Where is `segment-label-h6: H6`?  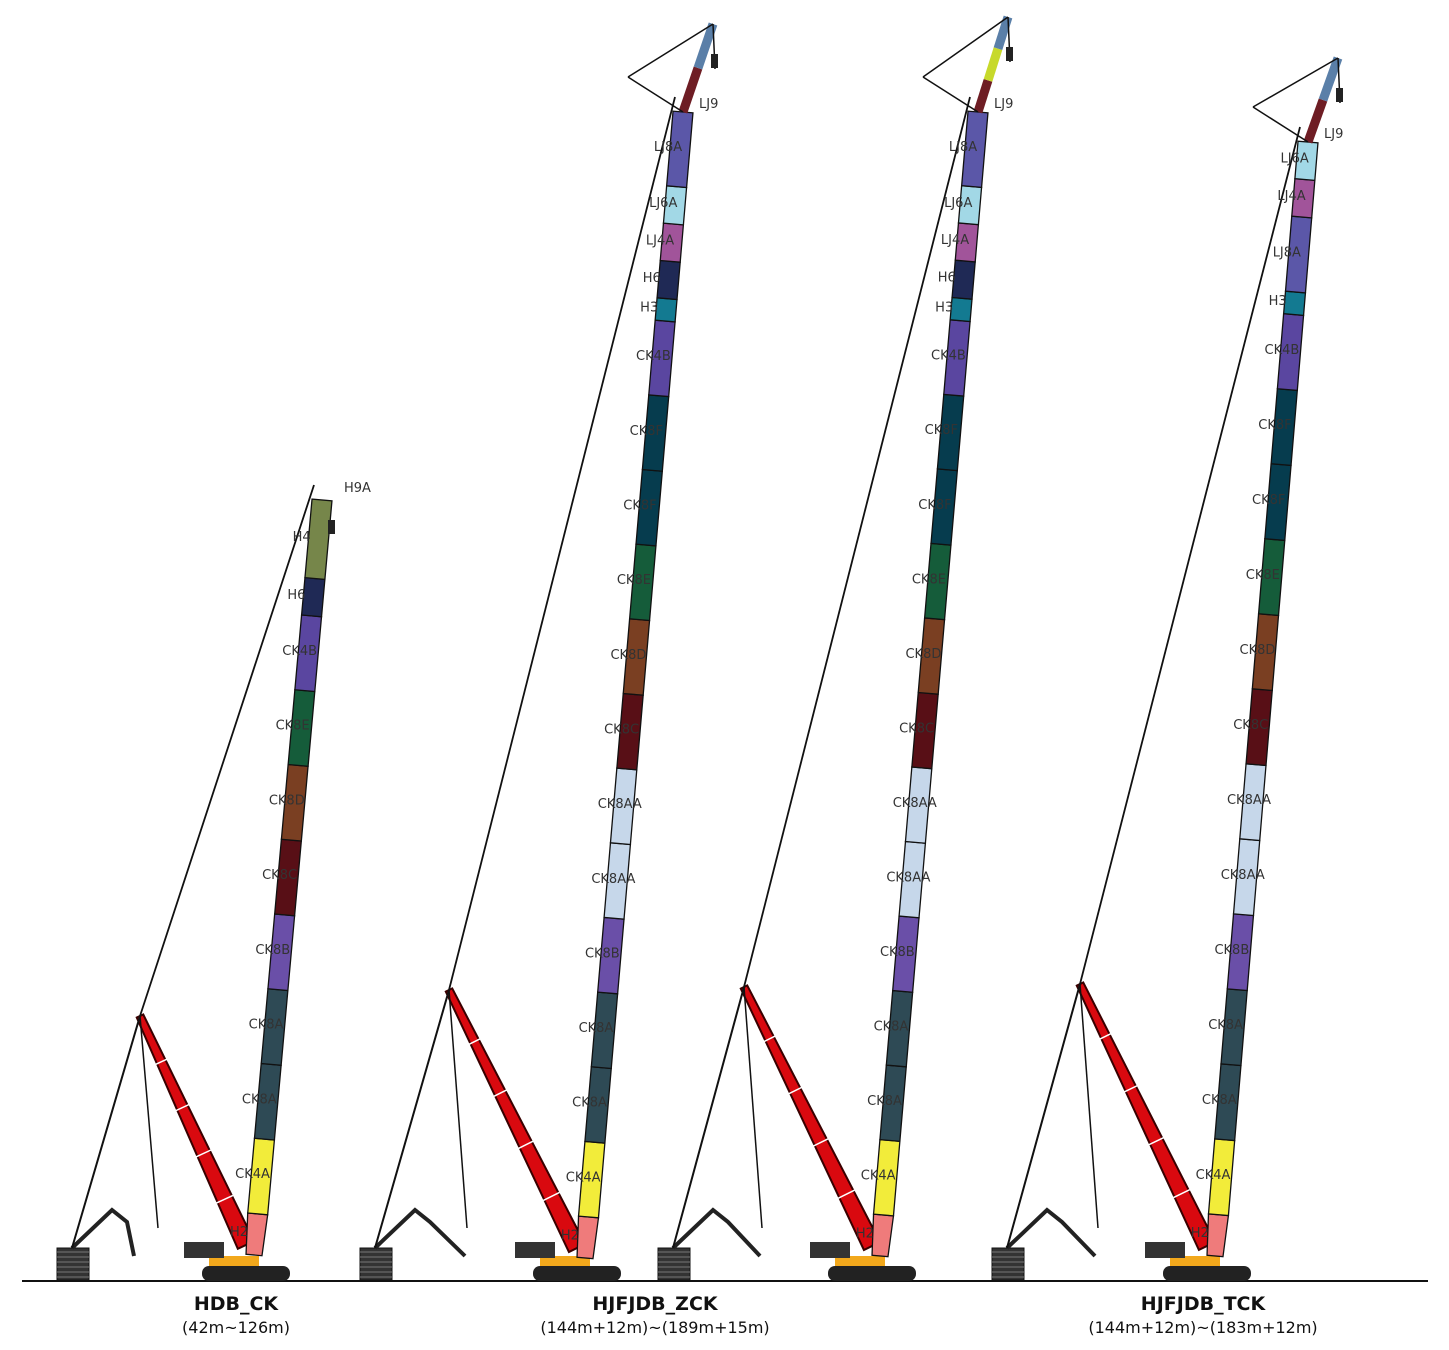 segment-label-h6: H6 is located at coordinates (296, 595).